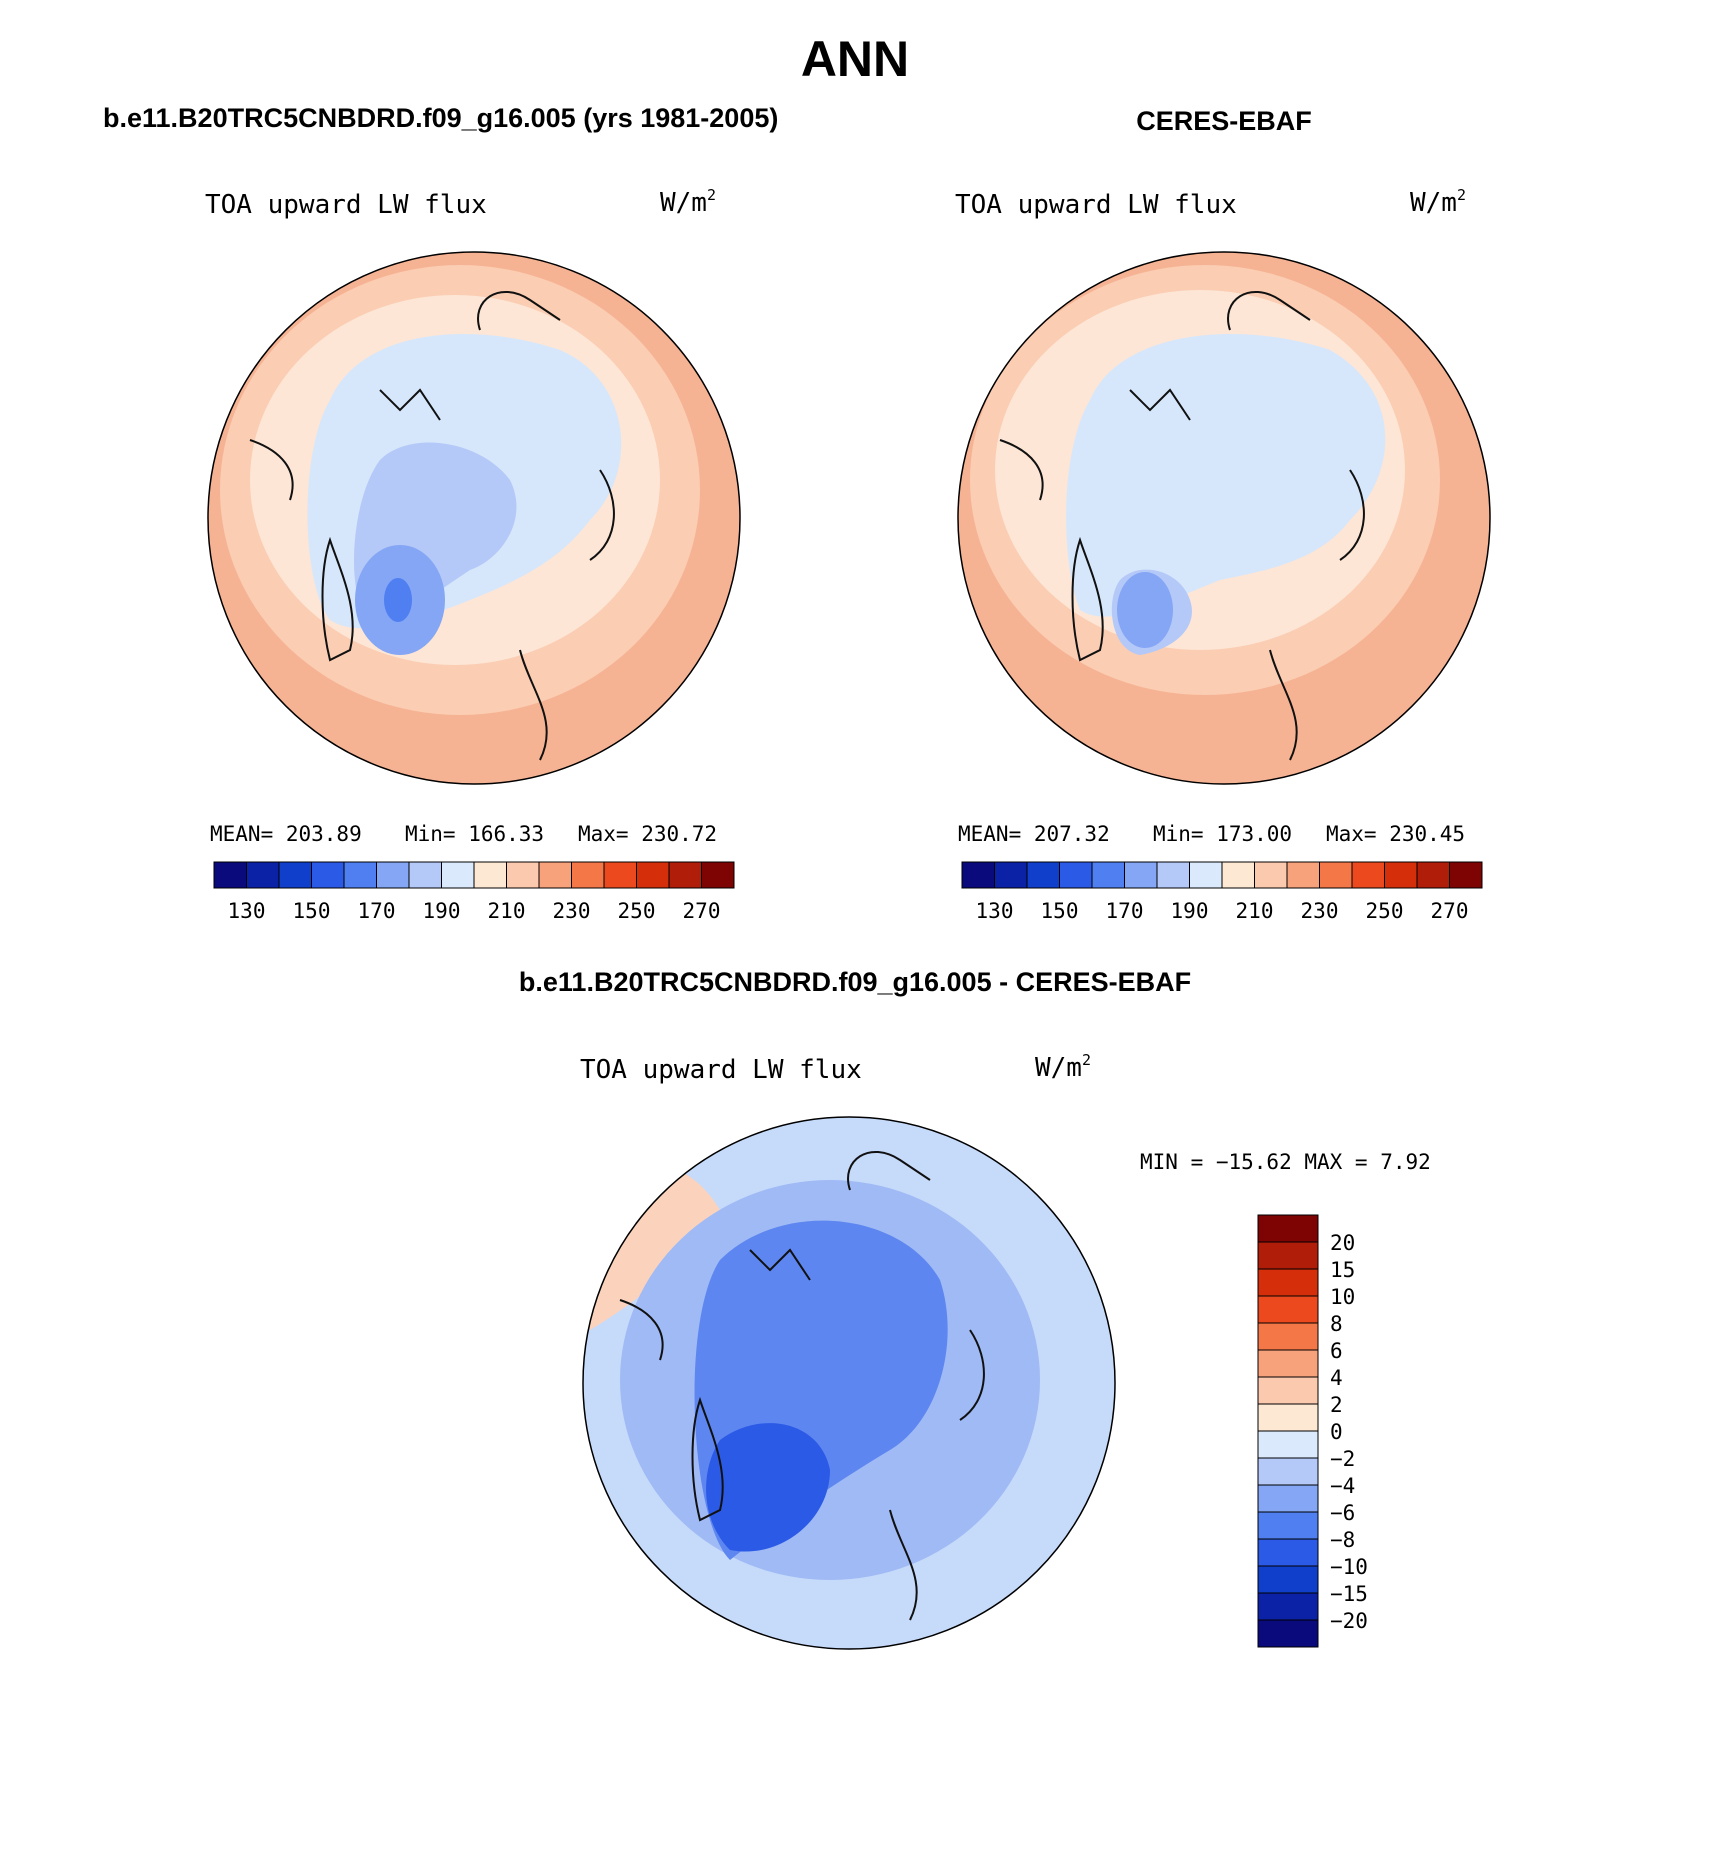  I want to click on colorbar-diff-label: −10, so click(1349, 1567).